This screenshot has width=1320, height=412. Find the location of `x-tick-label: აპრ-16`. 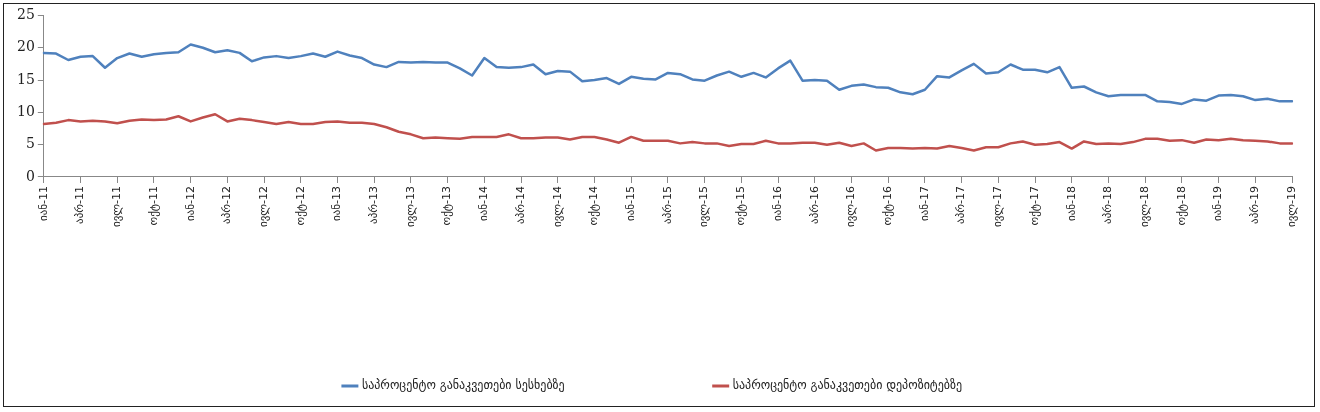

x-tick-label: აპრ-16 is located at coordinates (814, 204).